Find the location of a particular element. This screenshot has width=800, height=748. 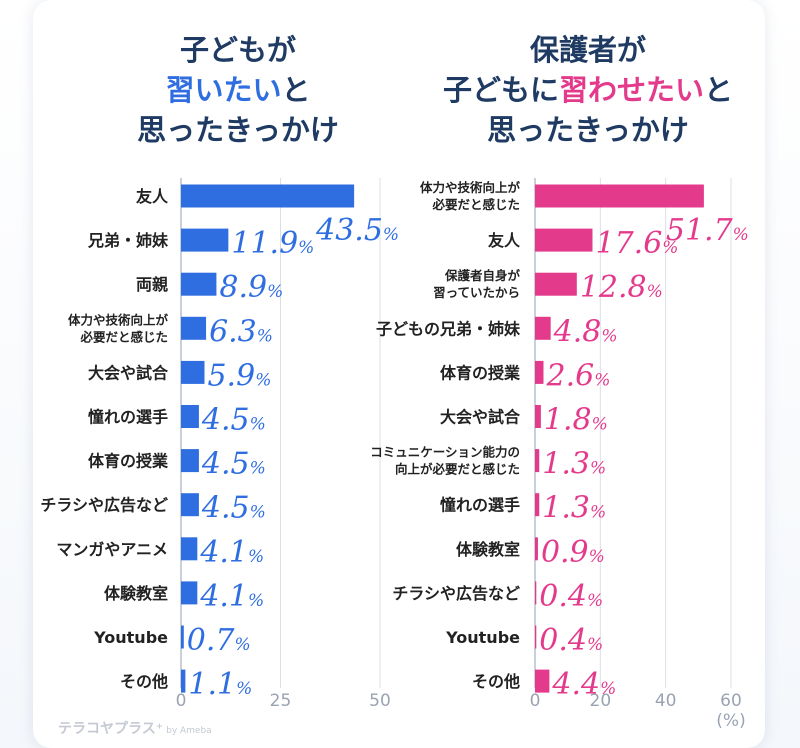

left-category-label-line: 必要だと感じた is located at coordinates (123, 336).